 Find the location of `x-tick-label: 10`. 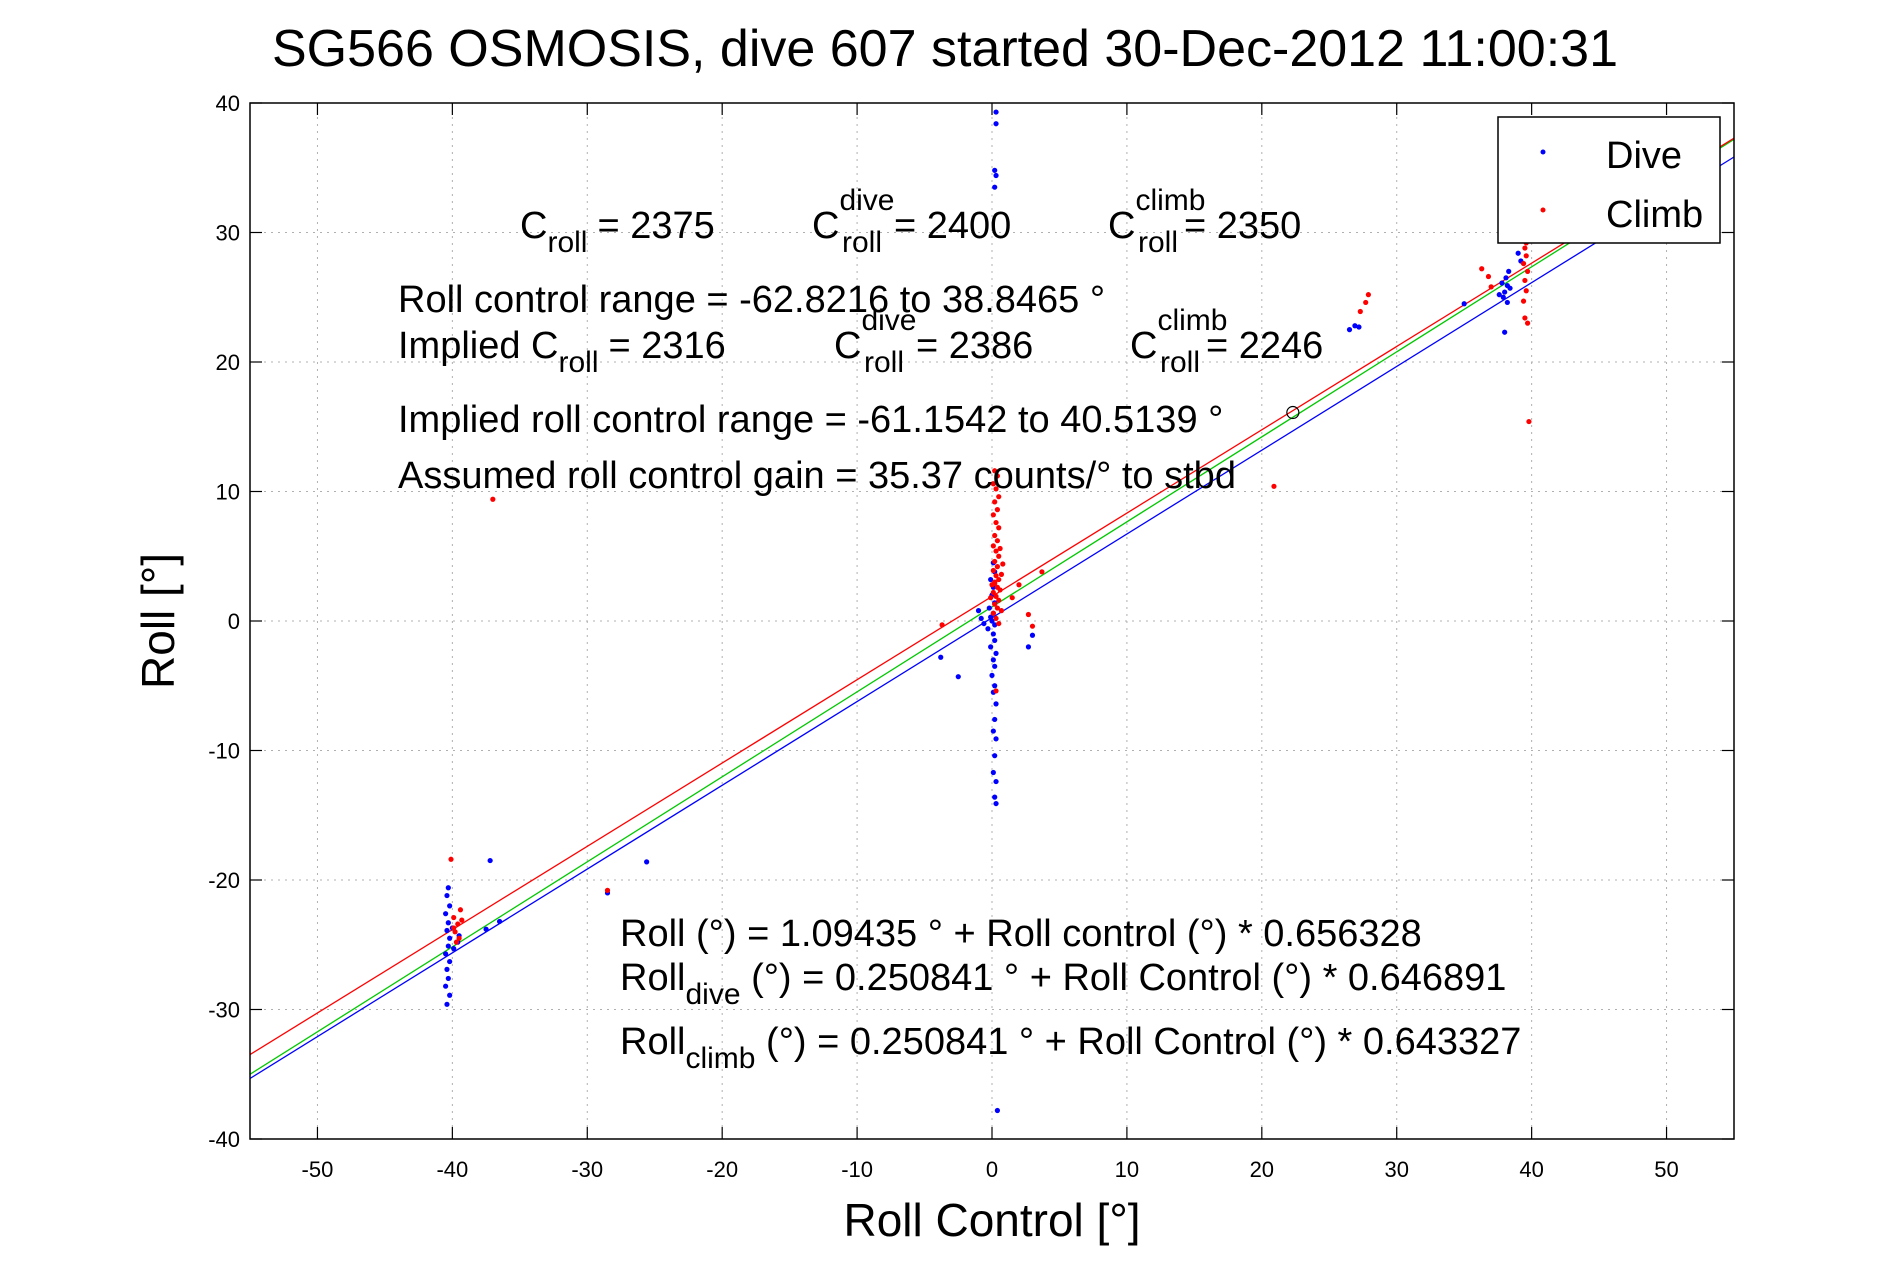

x-tick-label: 10 is located at coordinates (1127, 1169).